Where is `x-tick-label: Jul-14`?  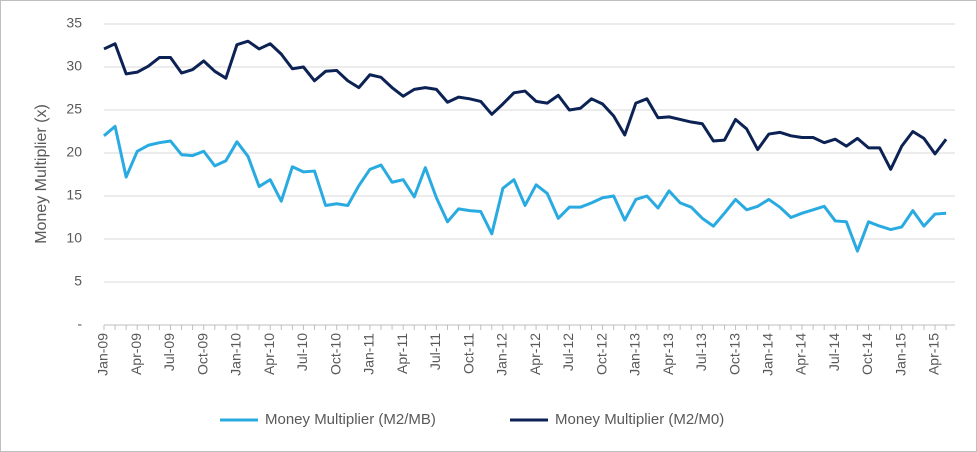
x-tick-label: Jul-14 is located at coordinates (834, 352).